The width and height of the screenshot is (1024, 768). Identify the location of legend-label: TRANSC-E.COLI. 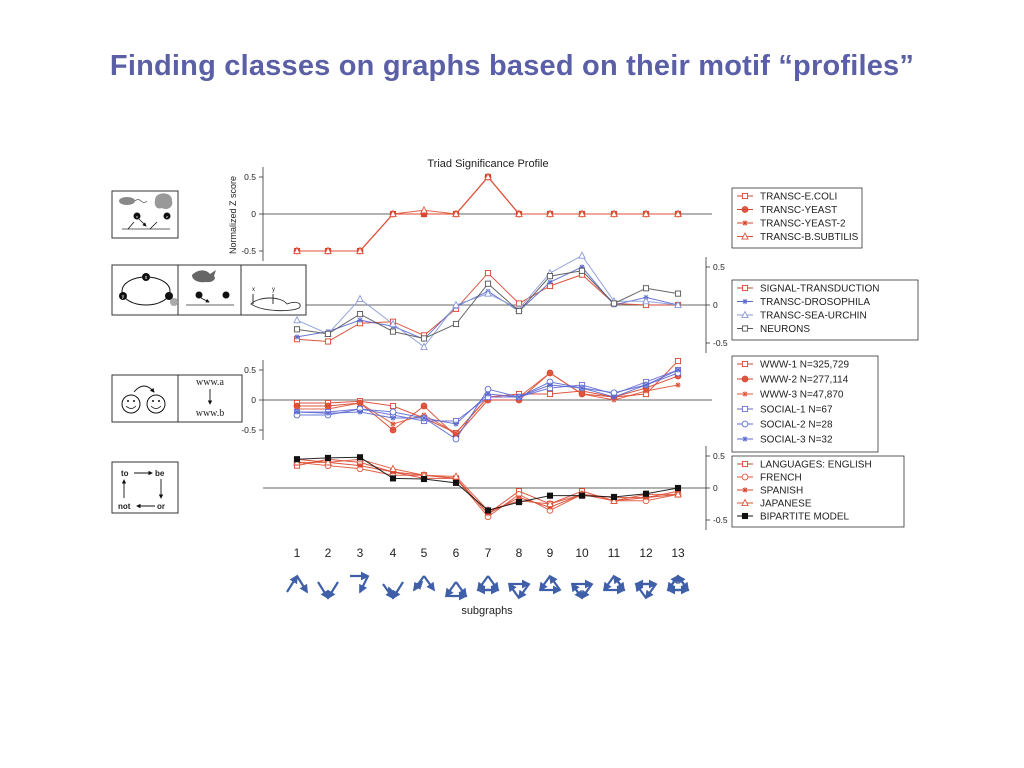
(798, 197).